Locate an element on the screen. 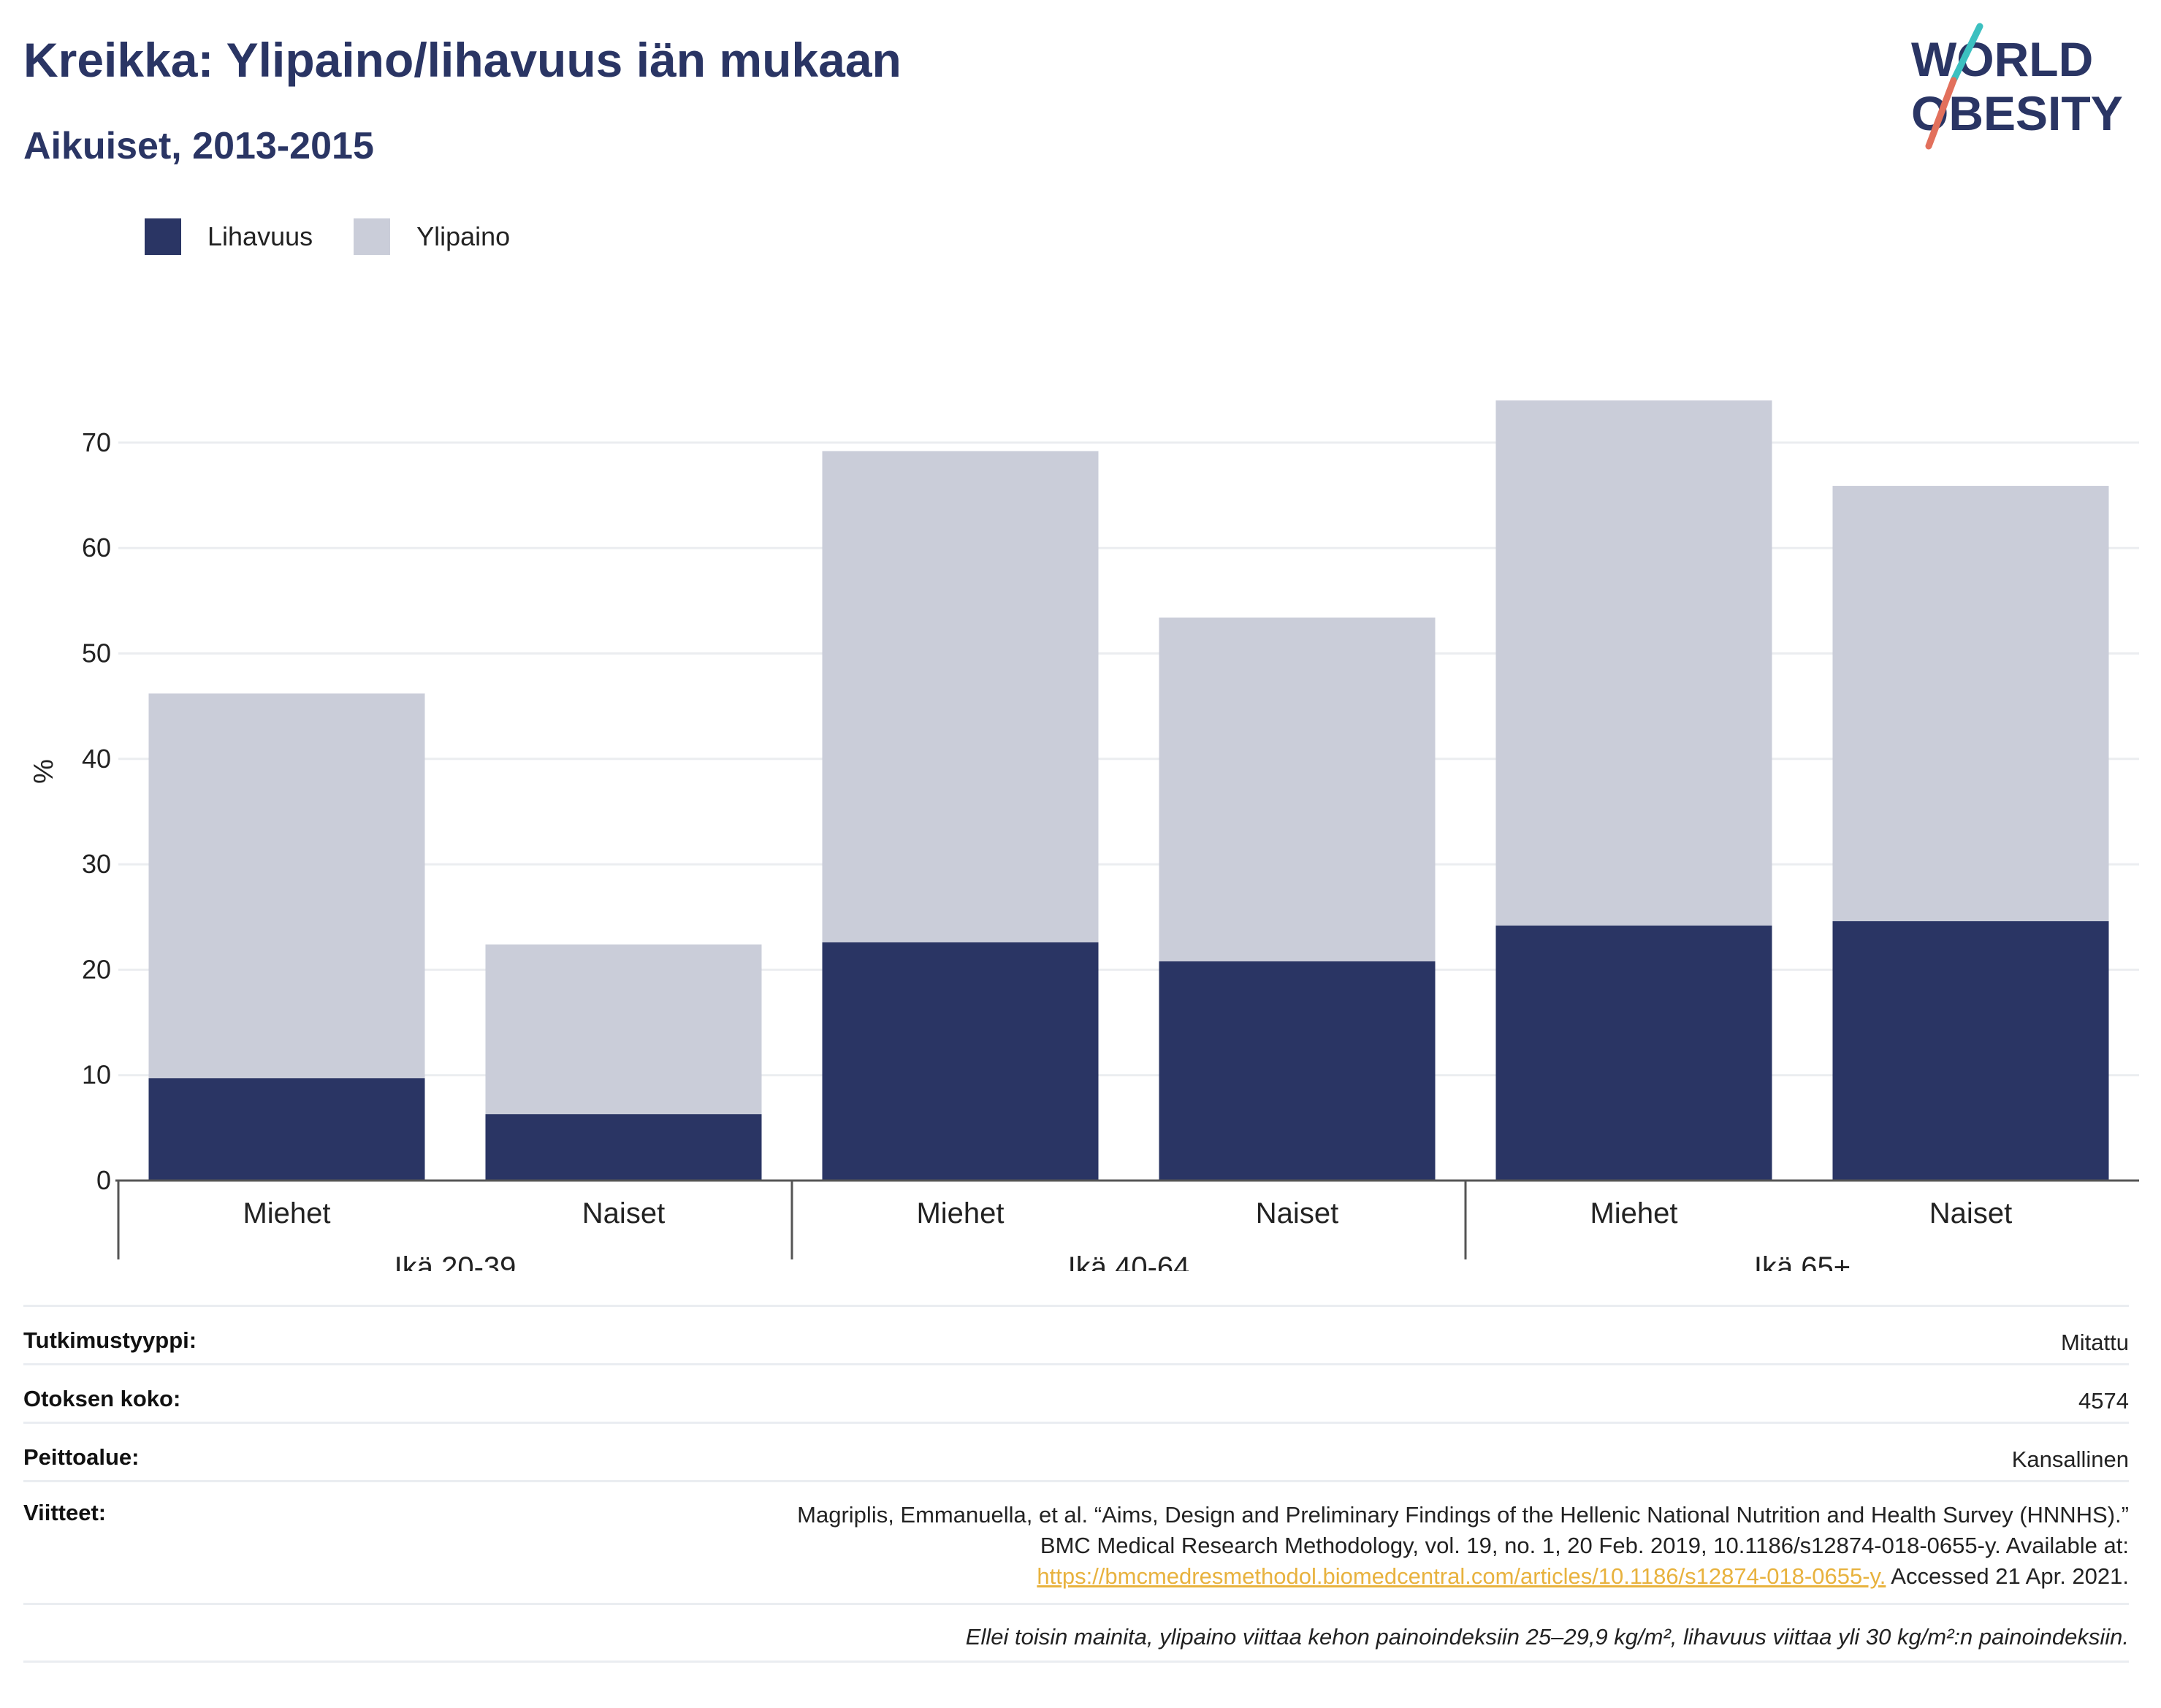  info-label-coverage: Peittoalue: is located at coordinates (81, 1457).